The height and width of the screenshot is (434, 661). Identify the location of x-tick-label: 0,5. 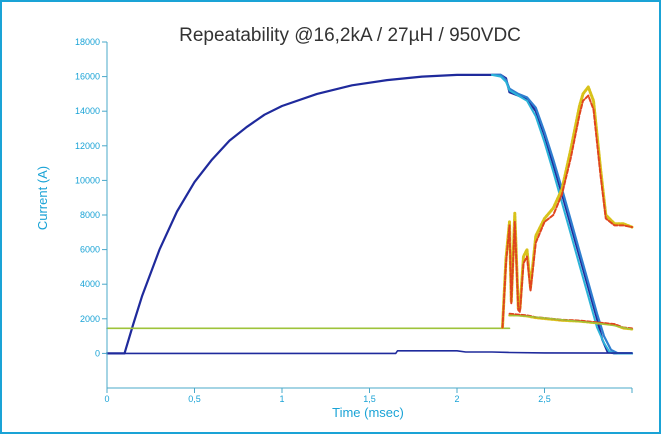
(194, 399).